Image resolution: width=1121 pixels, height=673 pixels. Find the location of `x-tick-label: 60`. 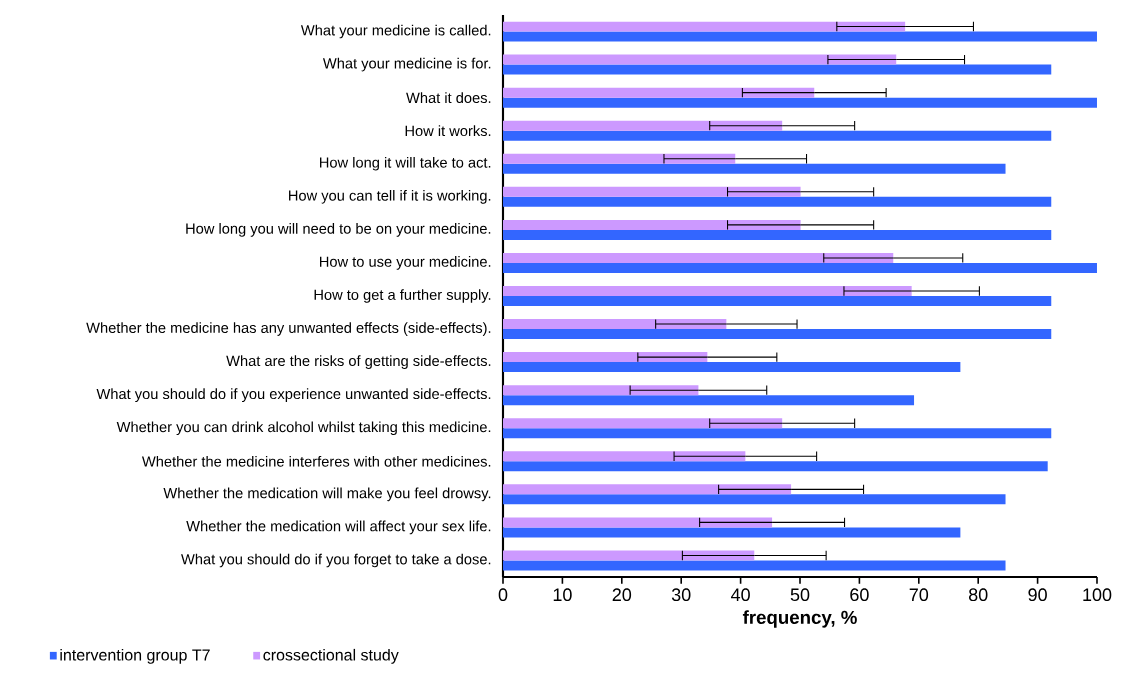

x-tick-label: 60 is located at coordinates (859, 595).